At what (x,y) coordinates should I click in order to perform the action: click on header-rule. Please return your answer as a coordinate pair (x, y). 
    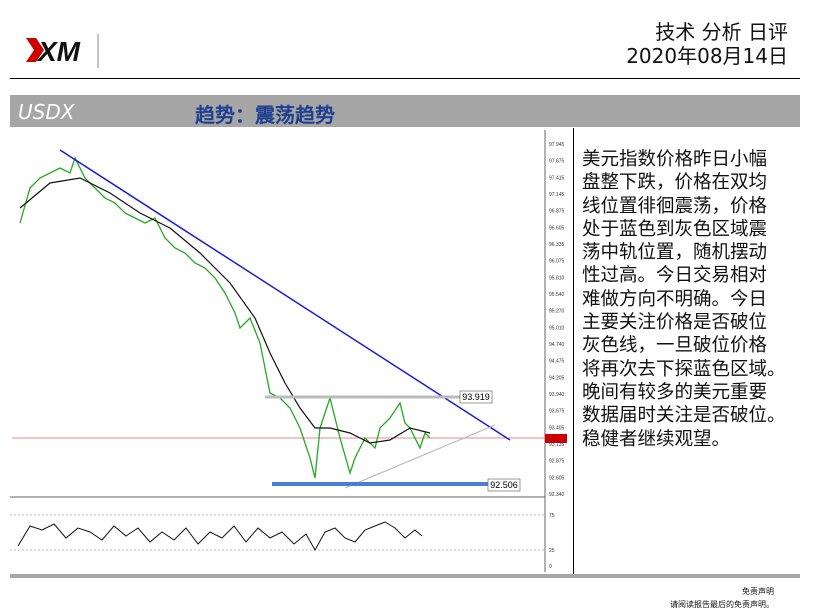
    Looking at the image, I should click on (405, 78).